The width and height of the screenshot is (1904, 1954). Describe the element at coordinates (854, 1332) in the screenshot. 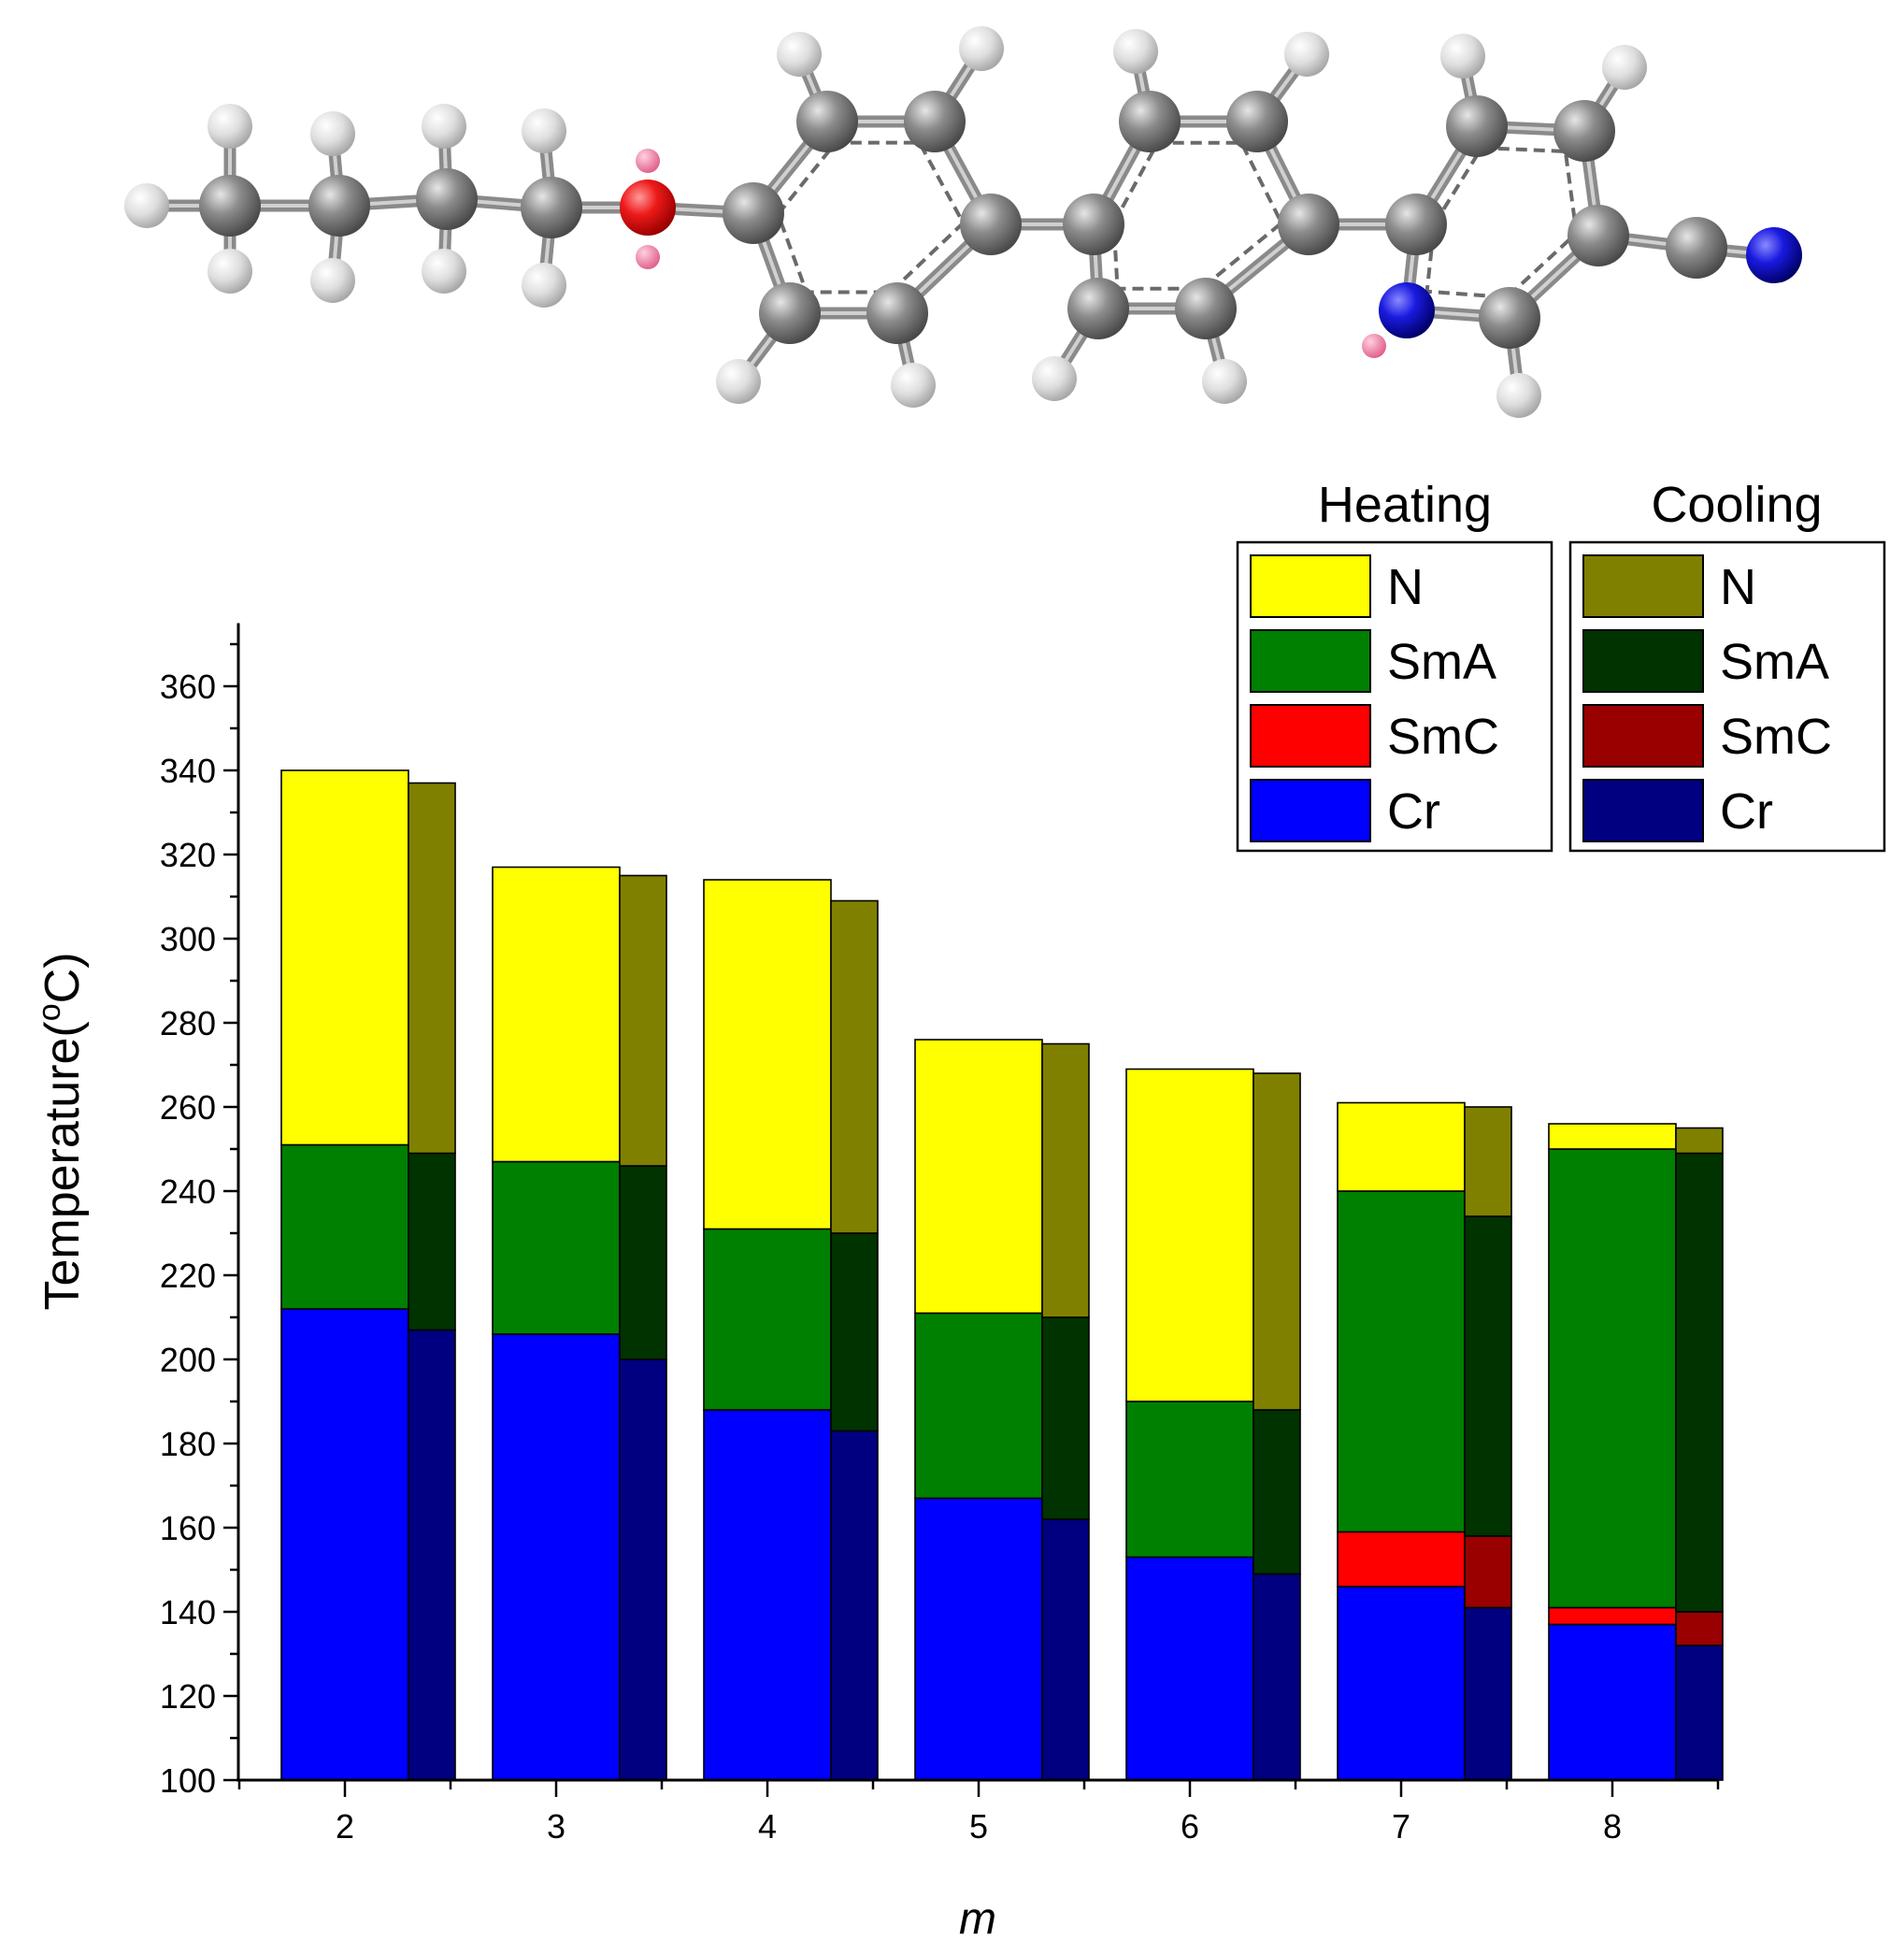

I see `bar-cooling-m4-sma` at that location.